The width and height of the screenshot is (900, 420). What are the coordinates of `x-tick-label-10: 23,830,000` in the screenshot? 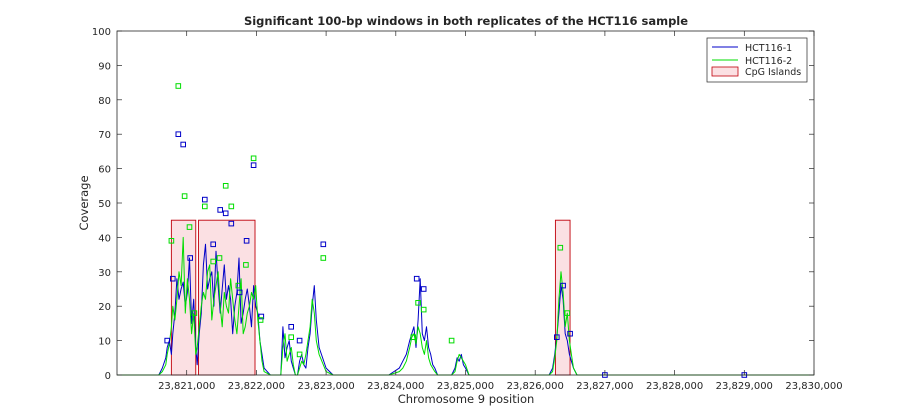 It's located at (813, 386).